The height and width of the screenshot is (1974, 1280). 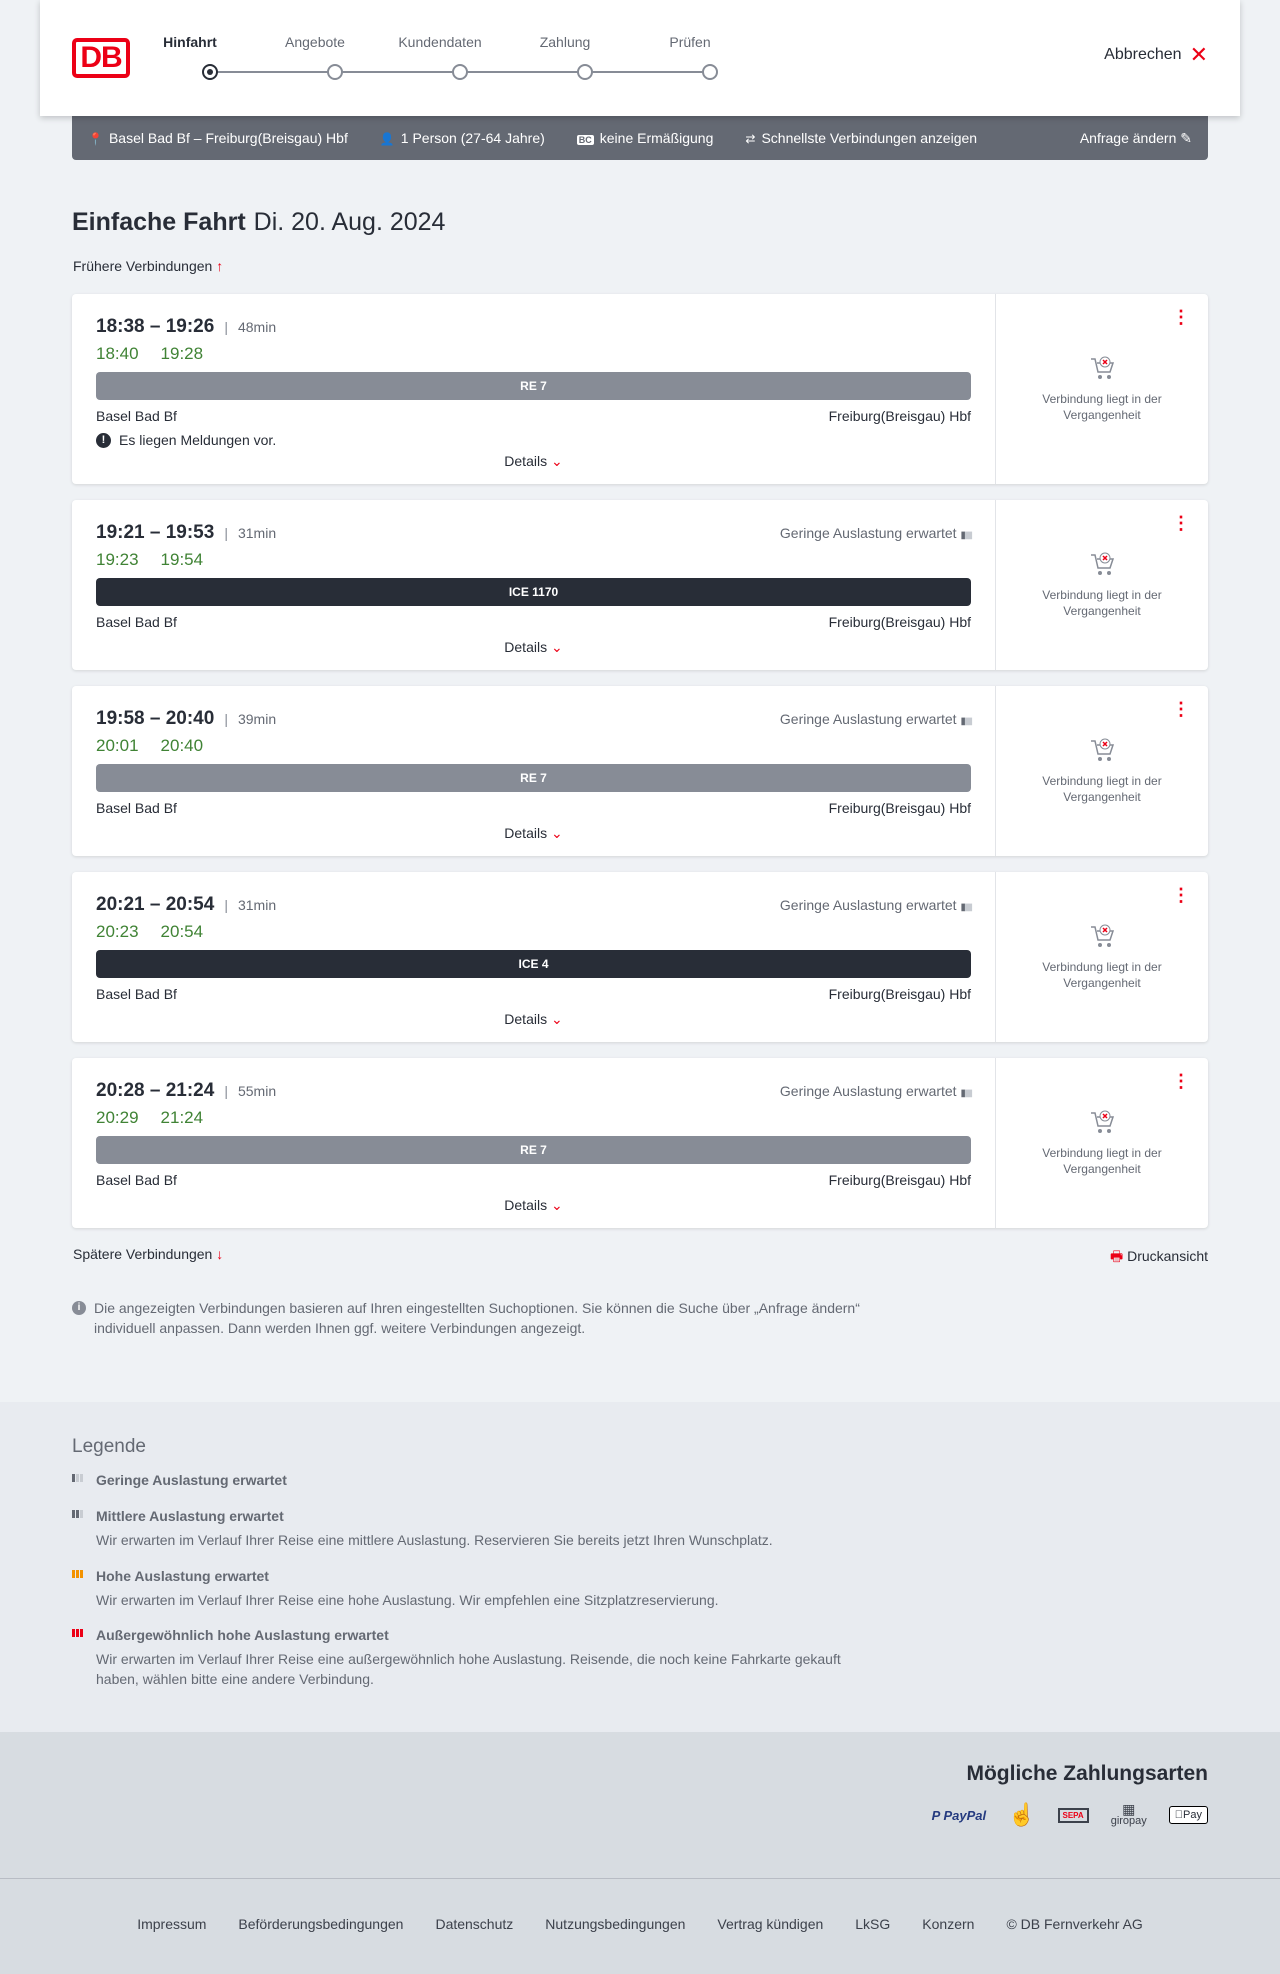 I want to click on footer-link: Konzern, so click(x=948, y=1924).